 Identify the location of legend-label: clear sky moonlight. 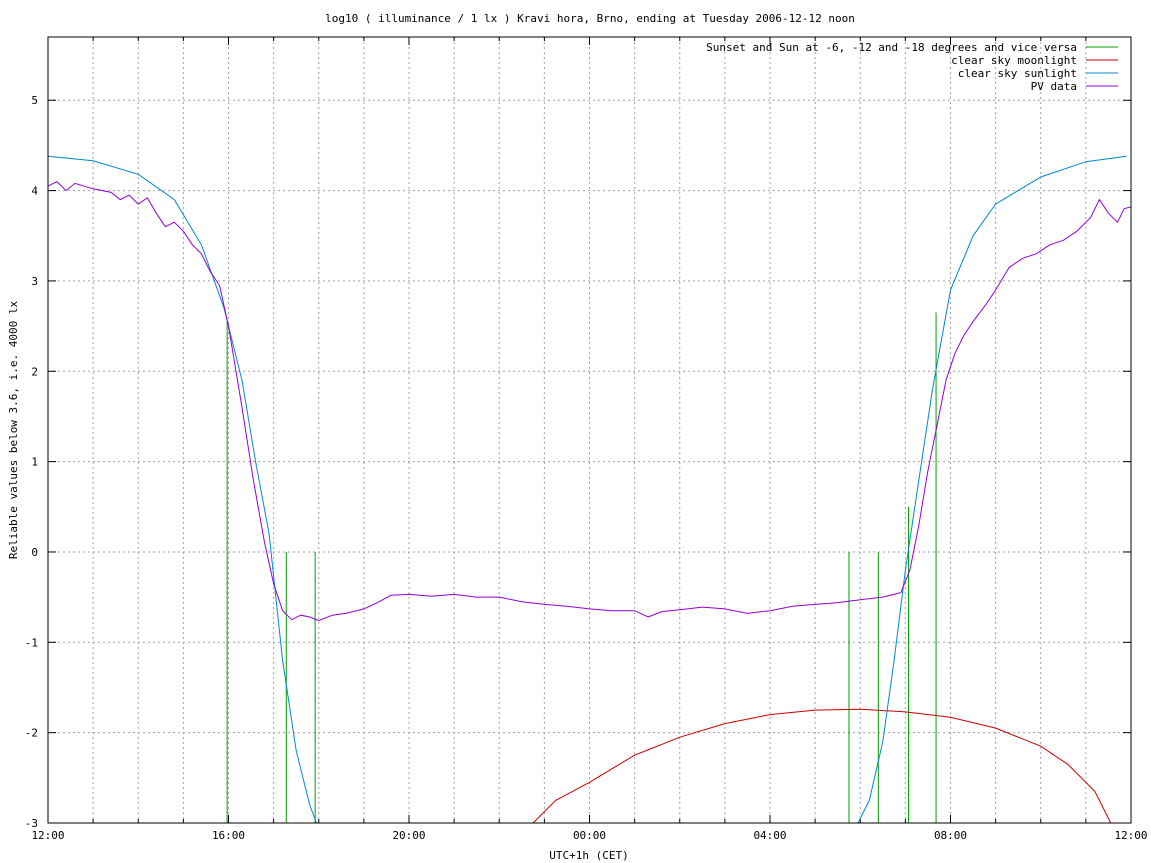
(1014, 60).